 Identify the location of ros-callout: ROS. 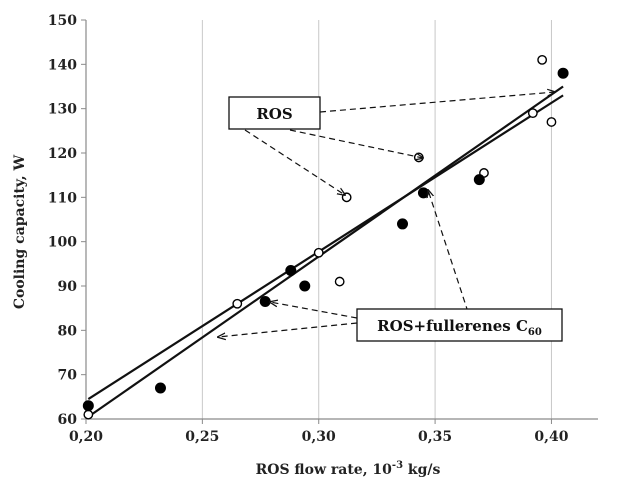
(274, 113).